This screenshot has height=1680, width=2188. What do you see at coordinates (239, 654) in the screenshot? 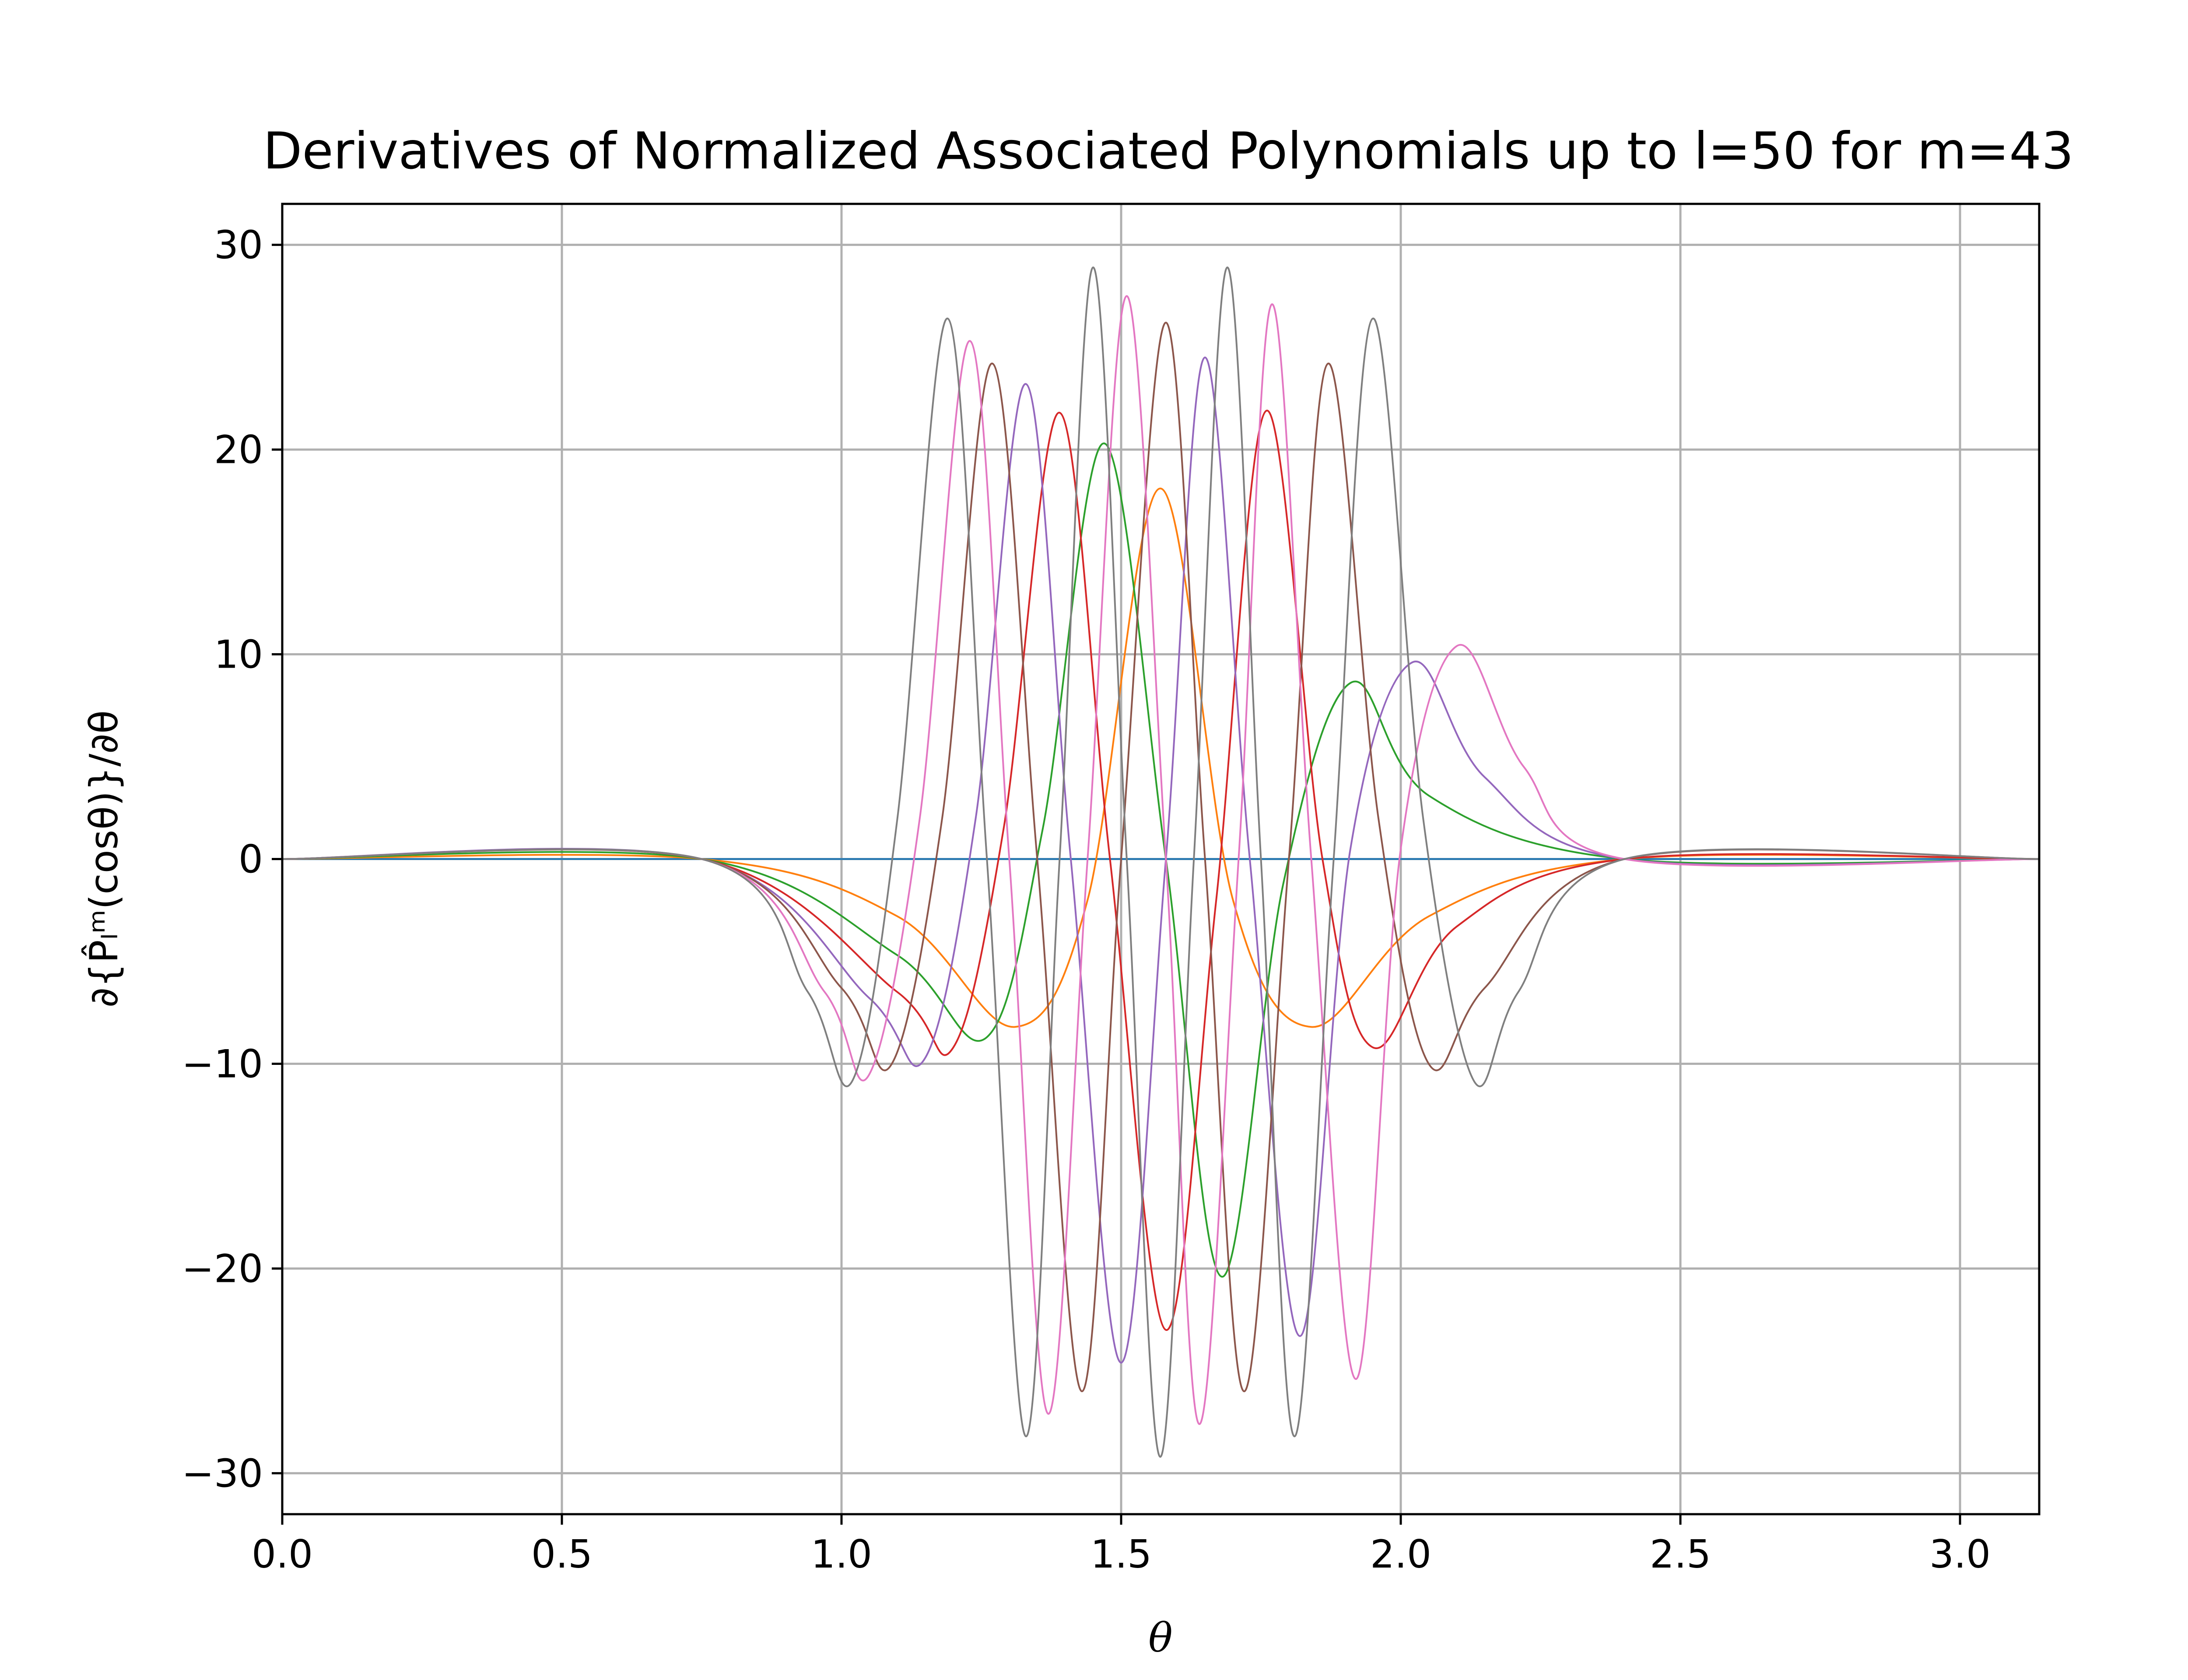
I see `y-tick-label: 10` at bounding box center [239, 654].